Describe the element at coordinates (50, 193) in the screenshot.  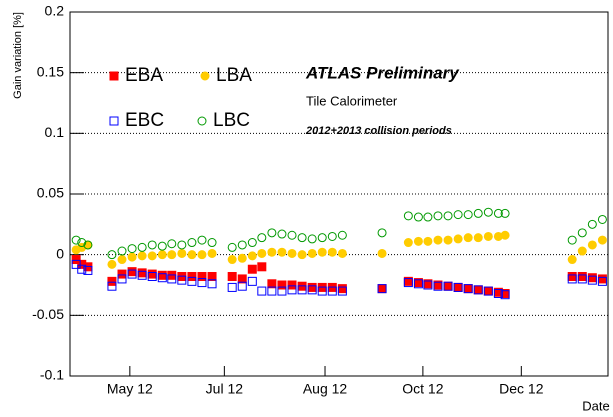
I see `y-tick-label: 0.05` at that location.